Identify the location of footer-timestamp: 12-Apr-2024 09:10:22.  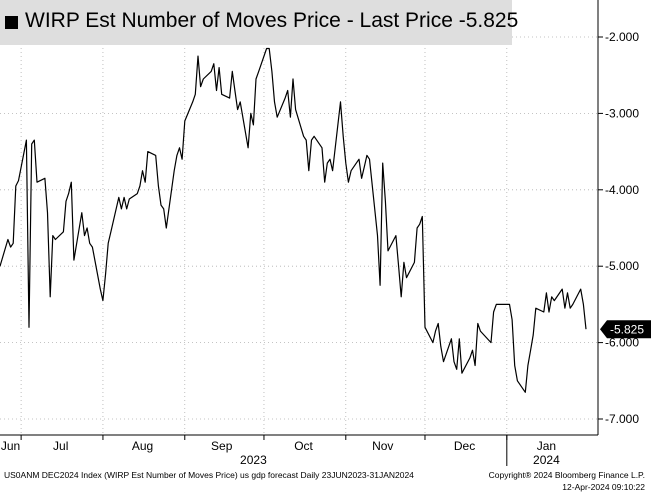
(603, 487).